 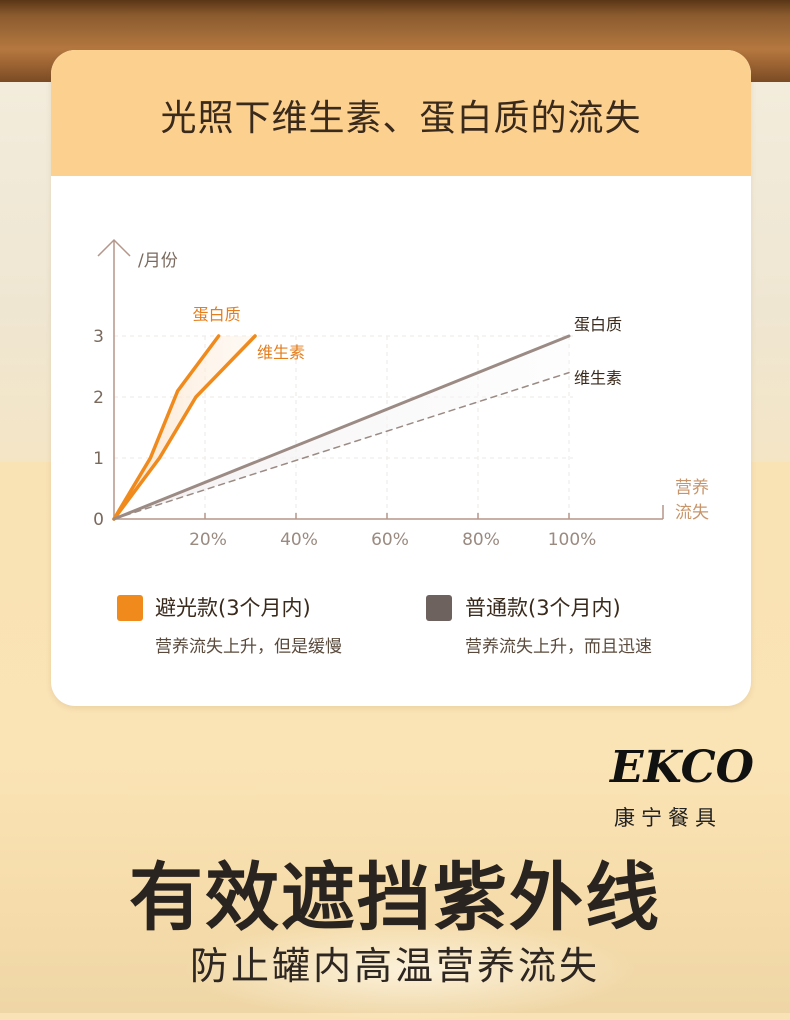 I want to click on card-title: 光照下维生素、蛋白质的流失, so click(x=401, y=118).